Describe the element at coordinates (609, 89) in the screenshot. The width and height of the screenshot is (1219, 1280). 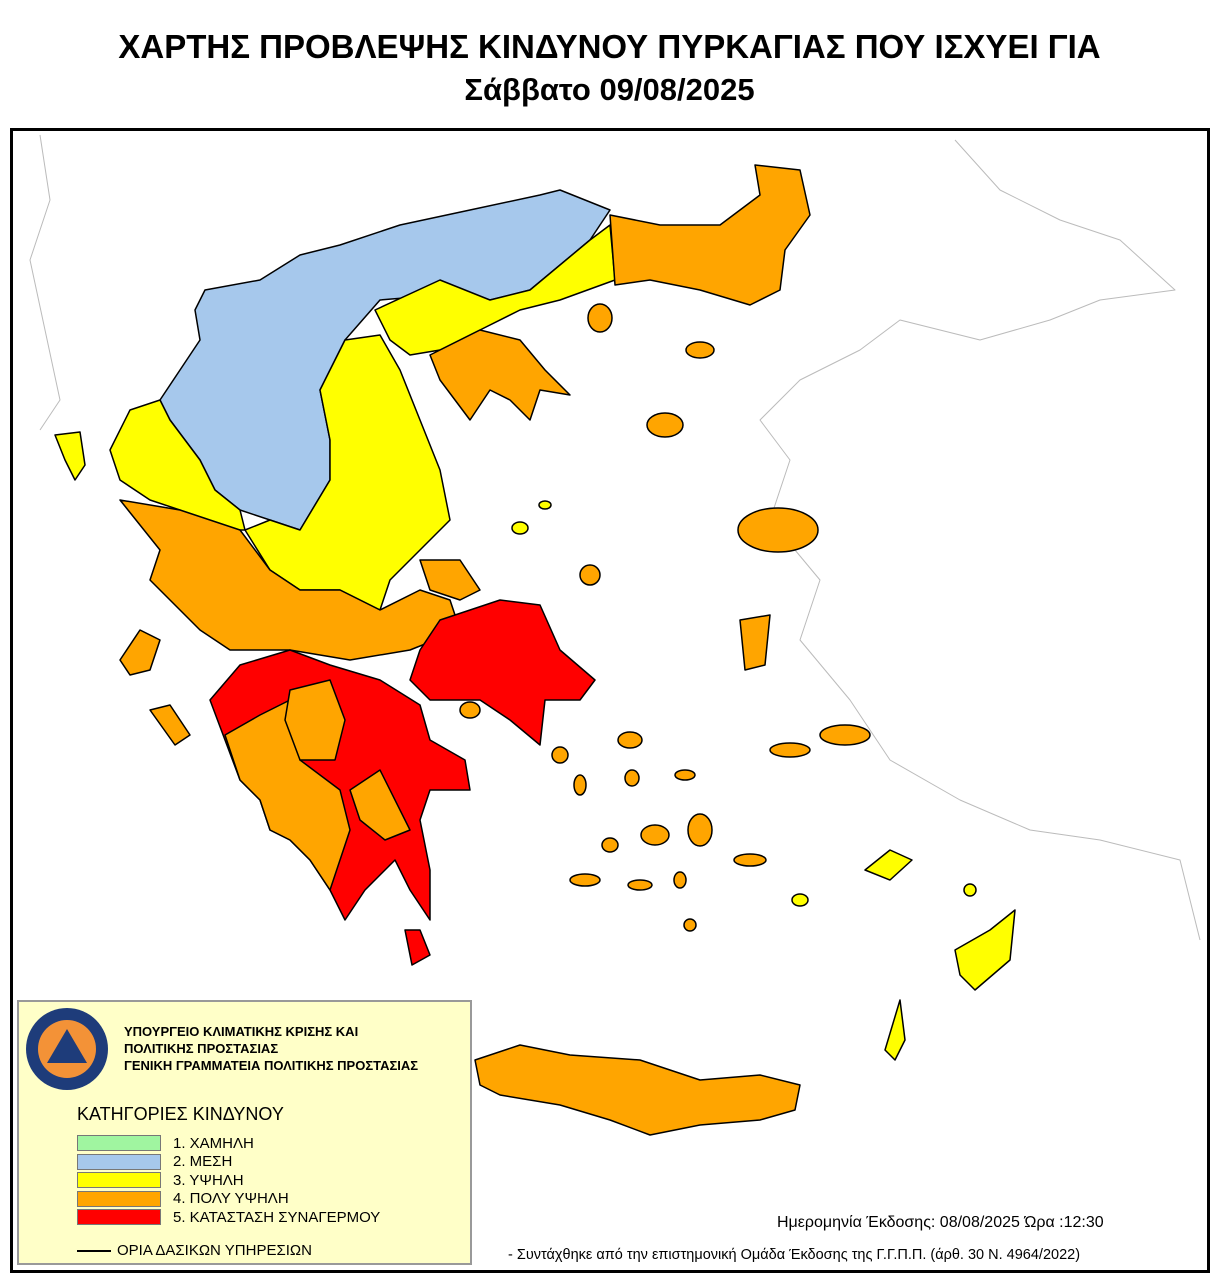
I see `map-date: Σάββατο 09/08/2025` at that location.